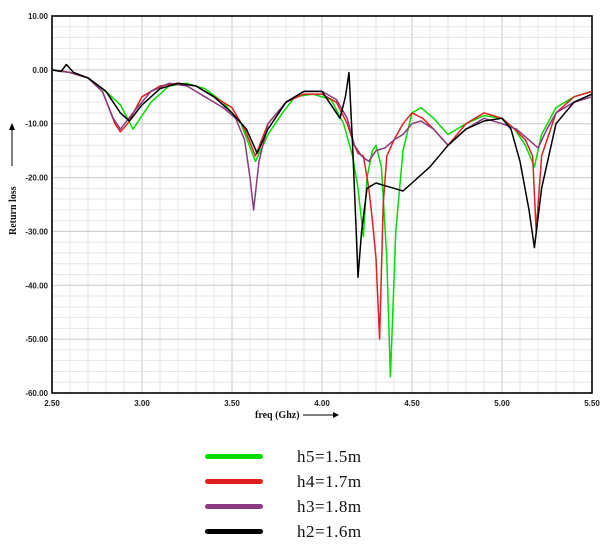  I want to click on x-tick-label: 4.00, so click(322, 403).